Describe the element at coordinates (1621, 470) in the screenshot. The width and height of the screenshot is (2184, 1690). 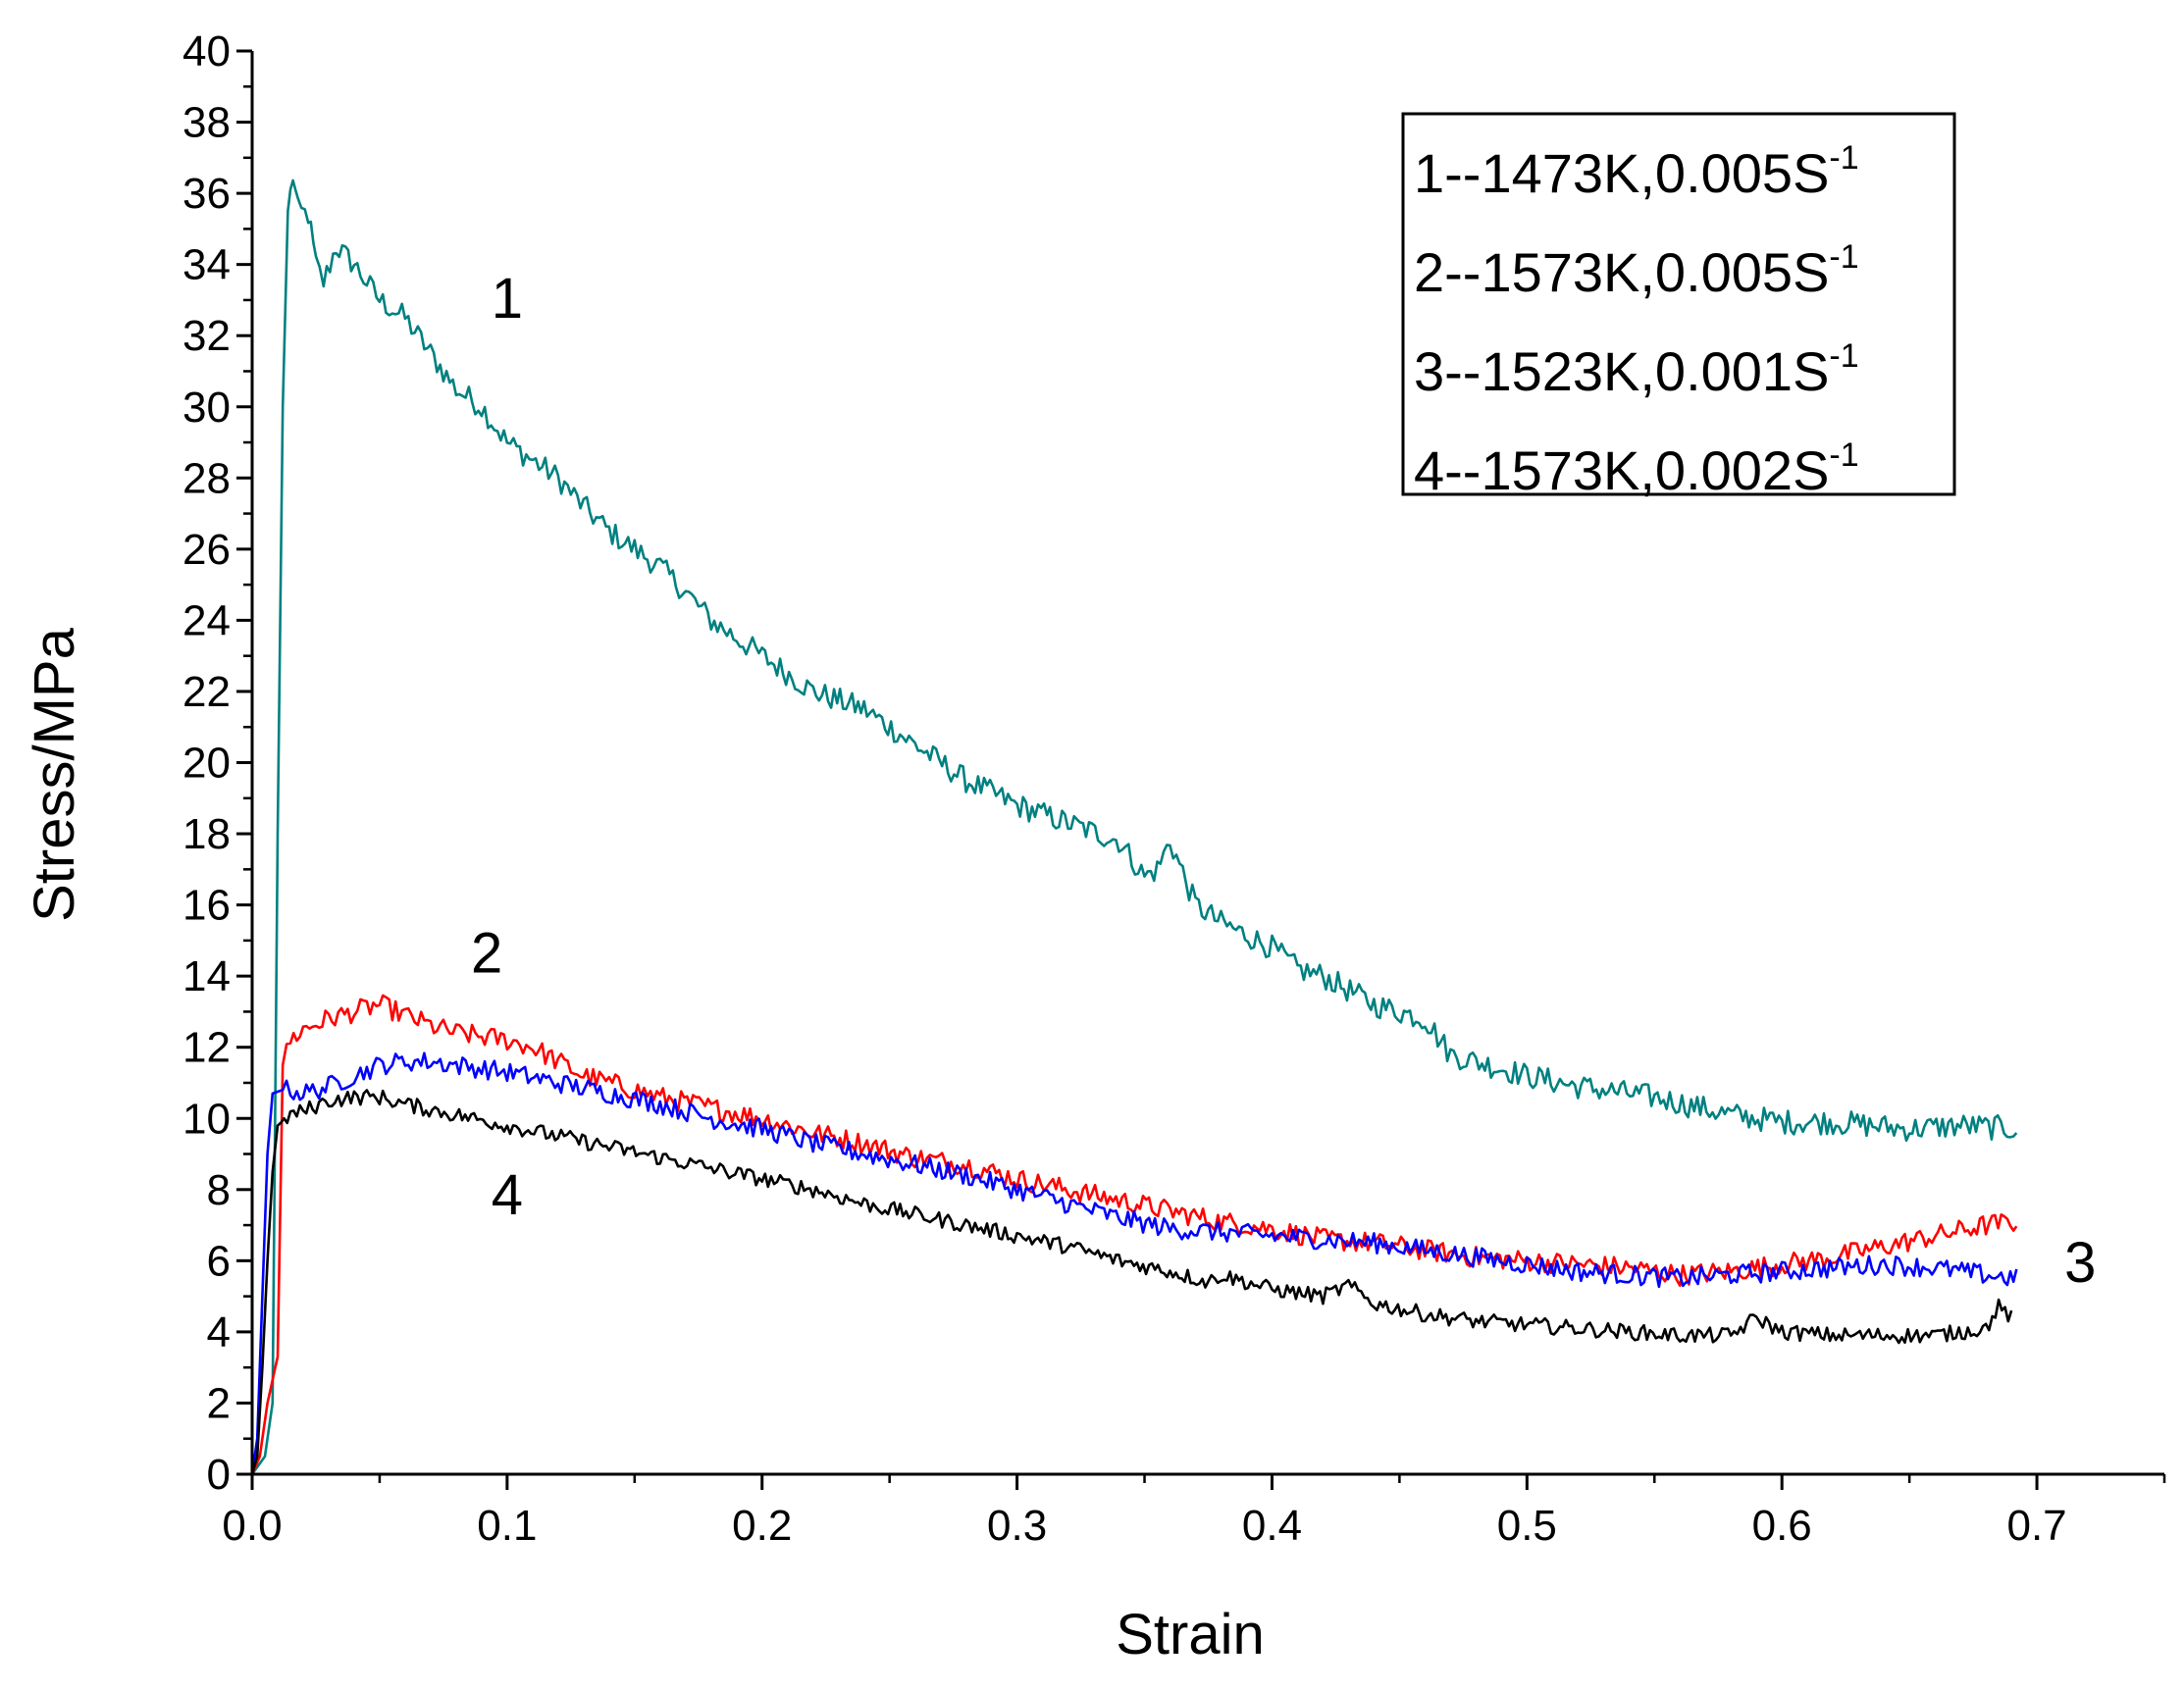
I see `legend-entry-label: 4--1573K,0.002S` at that location.